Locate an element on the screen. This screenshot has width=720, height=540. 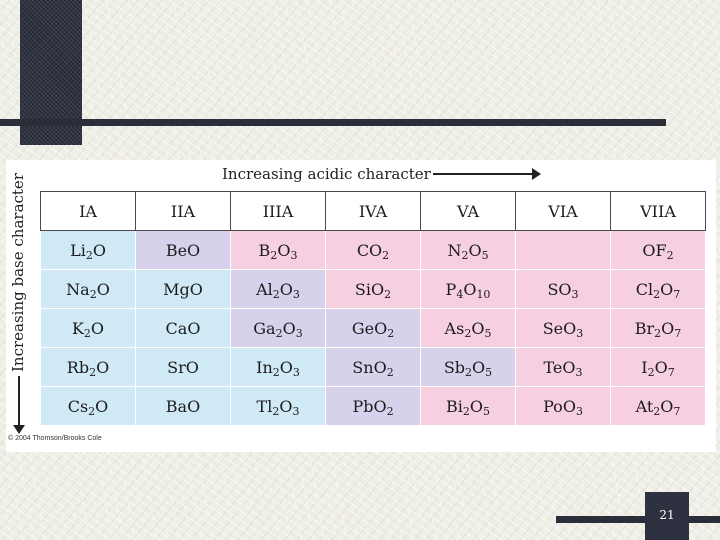
header-iiia: IIIA is located at coordinates (278, 211).